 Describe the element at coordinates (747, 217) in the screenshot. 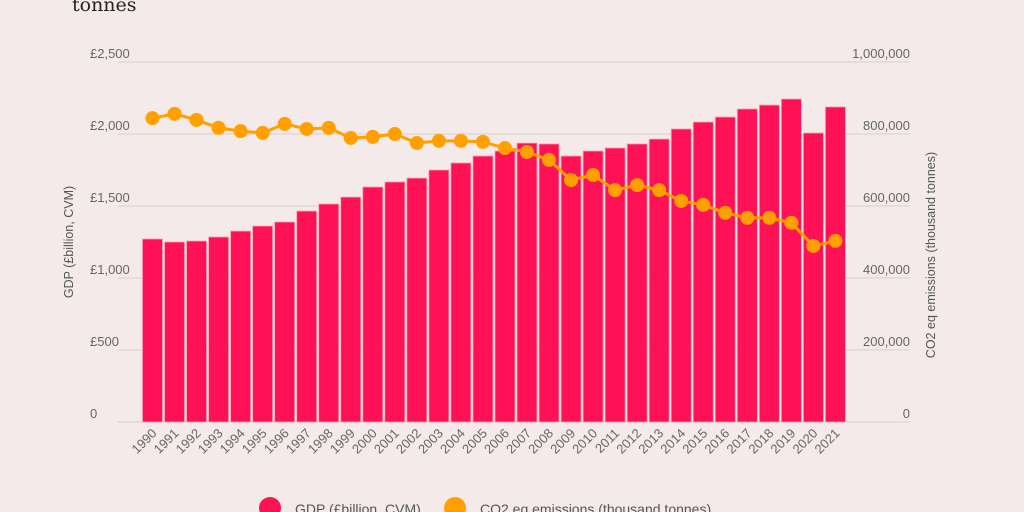

I see `co2-point-2017` at that location.